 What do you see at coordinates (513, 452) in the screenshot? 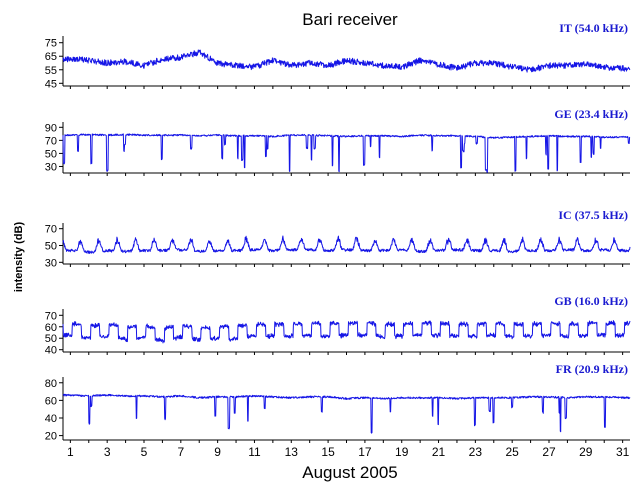
I see `x-tick-label: 25` at bounding box center [513, 452].